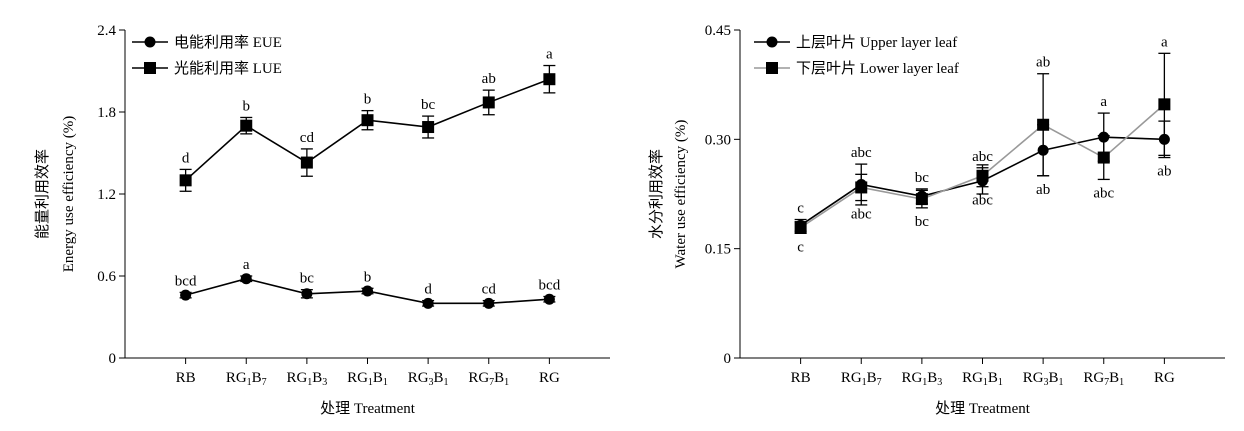 This screenshot has height=431, width=1244. Describe the element at coordinates (106, 277) in the screenshot. I see `y-tick-label: 0.6` at that location.